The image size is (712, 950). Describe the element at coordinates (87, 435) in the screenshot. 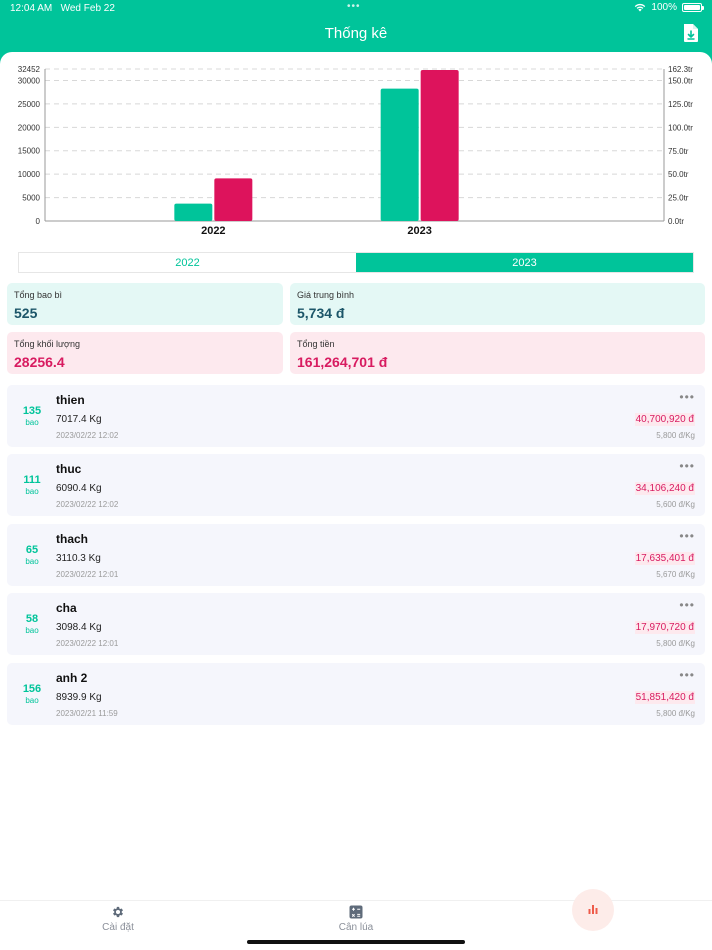

I see `record-date: 2023/02/22 12:02` at that location.